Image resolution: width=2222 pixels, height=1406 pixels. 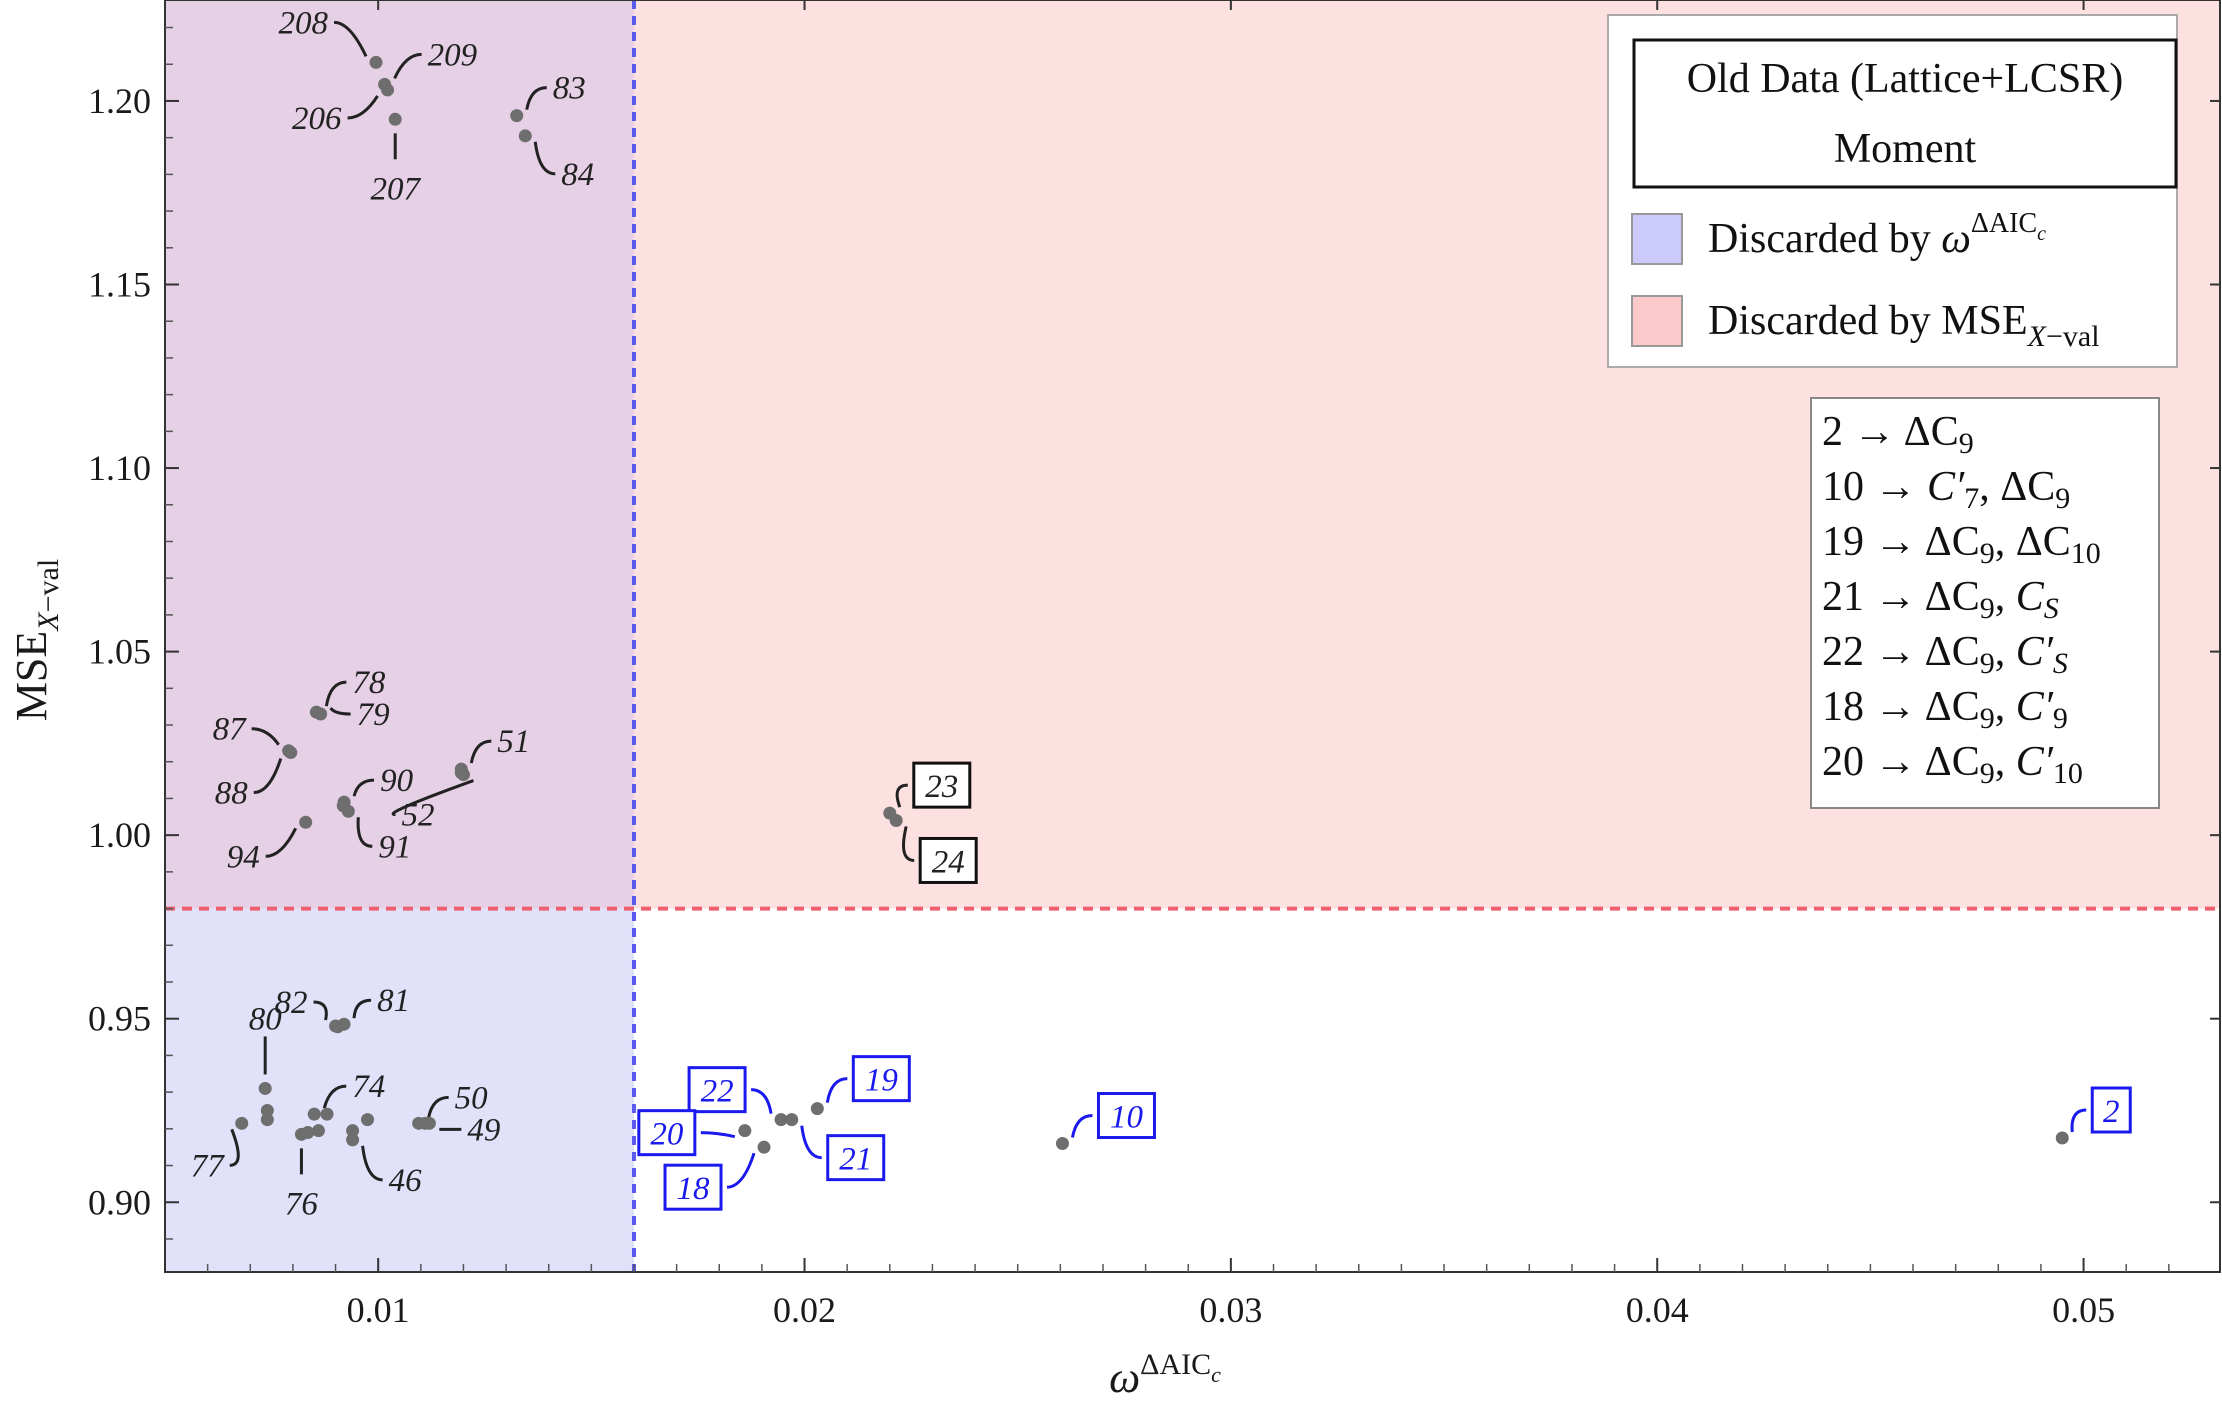 What do you see at coordinates (1127, 1118) in the screenshot?
I see `point-label-10: 10` at bounding box center [1127, 1118].